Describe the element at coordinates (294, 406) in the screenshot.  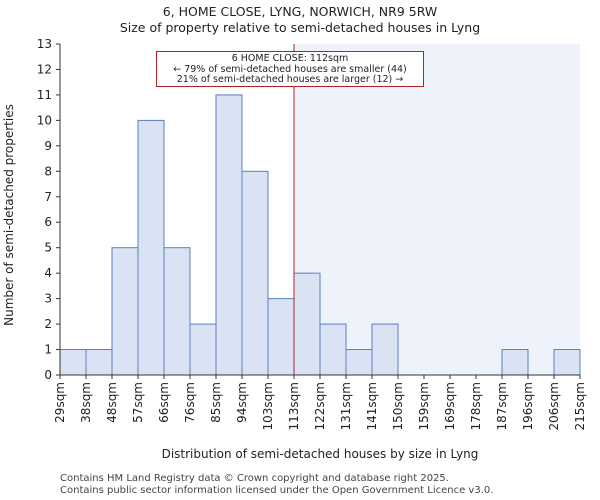
I see `x-tick-label: 113sqm` at that location.